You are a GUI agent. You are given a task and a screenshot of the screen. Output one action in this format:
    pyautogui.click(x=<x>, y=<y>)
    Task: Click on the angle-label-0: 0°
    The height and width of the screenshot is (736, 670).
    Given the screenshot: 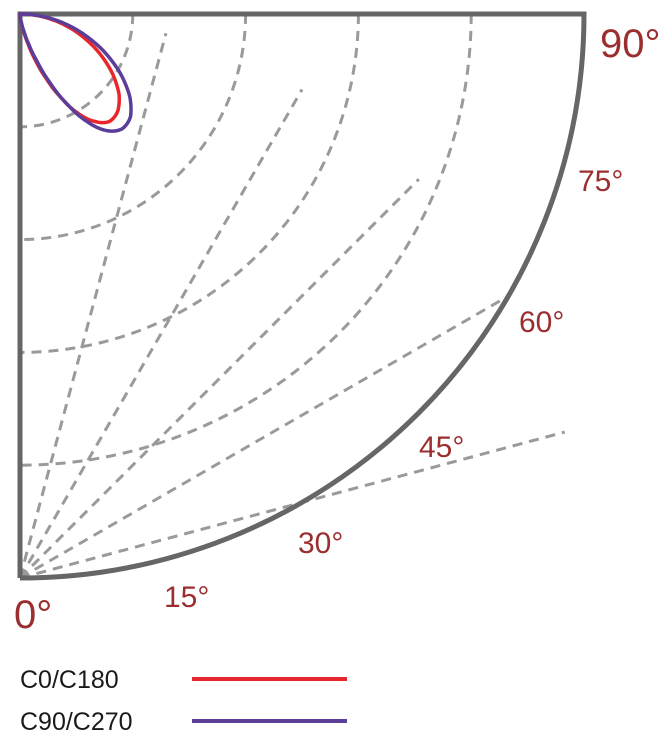 What is the action you would take?
    pyautogui.click(x=33, y=615)
    